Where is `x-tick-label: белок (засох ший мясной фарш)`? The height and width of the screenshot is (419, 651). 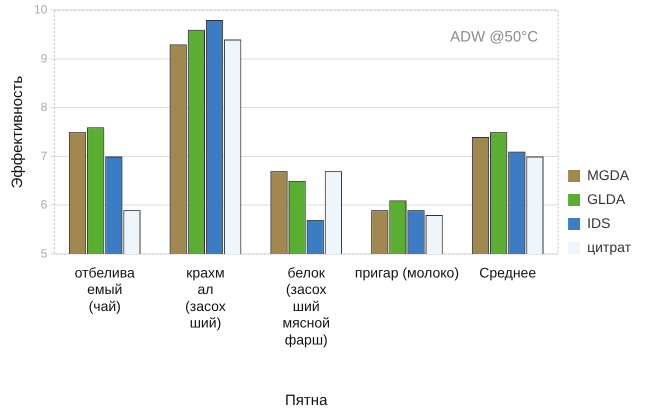
x-tick-label: белок (засох ший мясной фарш) is located at coordinates (306, 306).